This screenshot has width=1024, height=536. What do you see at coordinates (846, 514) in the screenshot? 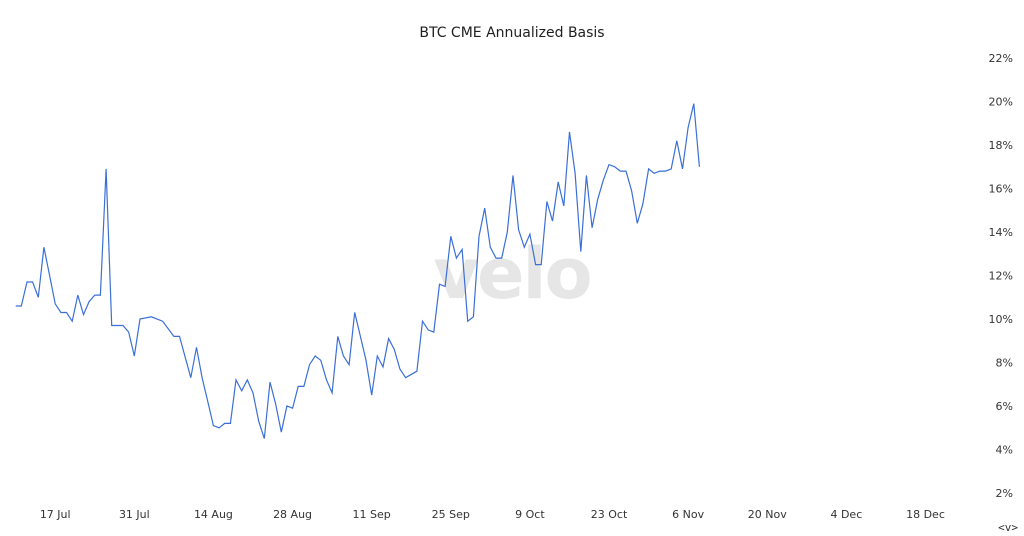
I see `x-tick-label: 4 Dec` at bounding box center [846, 514].